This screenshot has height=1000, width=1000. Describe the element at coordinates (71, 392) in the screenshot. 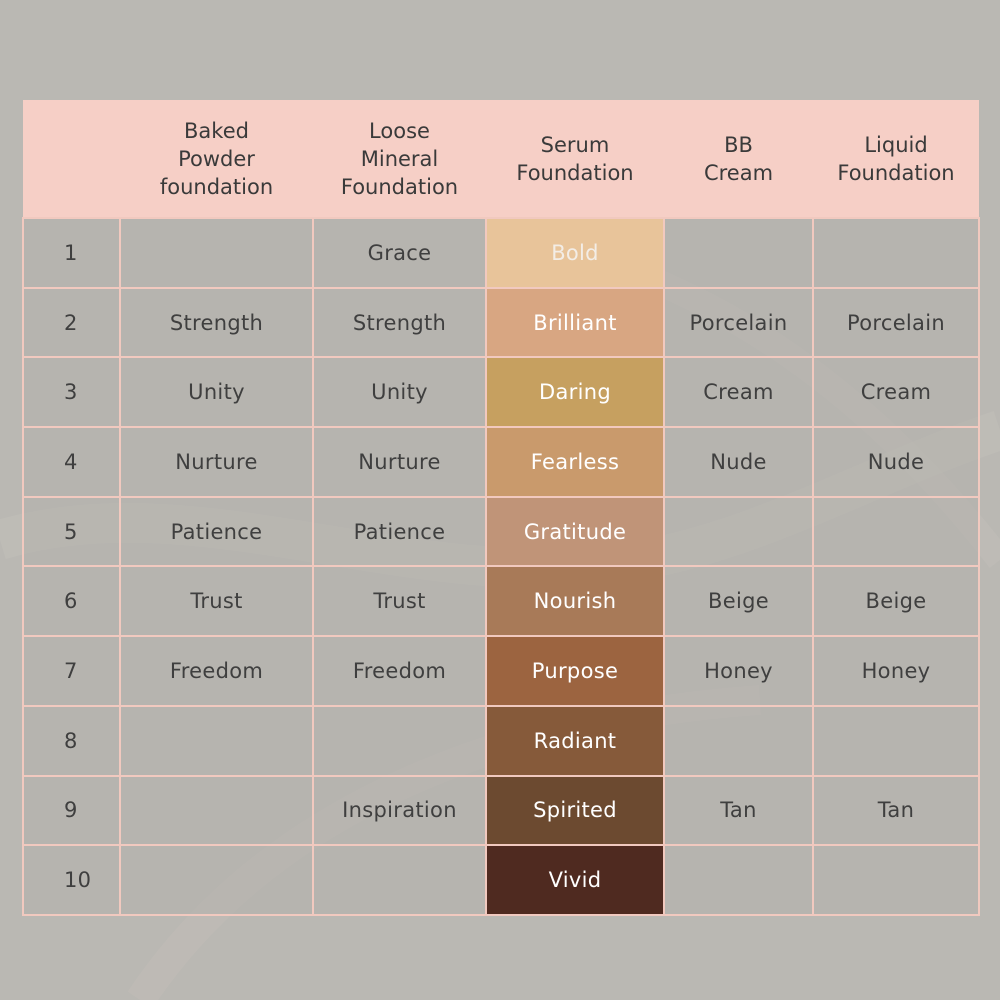

I see `shade-number-cell: 3` at that location.